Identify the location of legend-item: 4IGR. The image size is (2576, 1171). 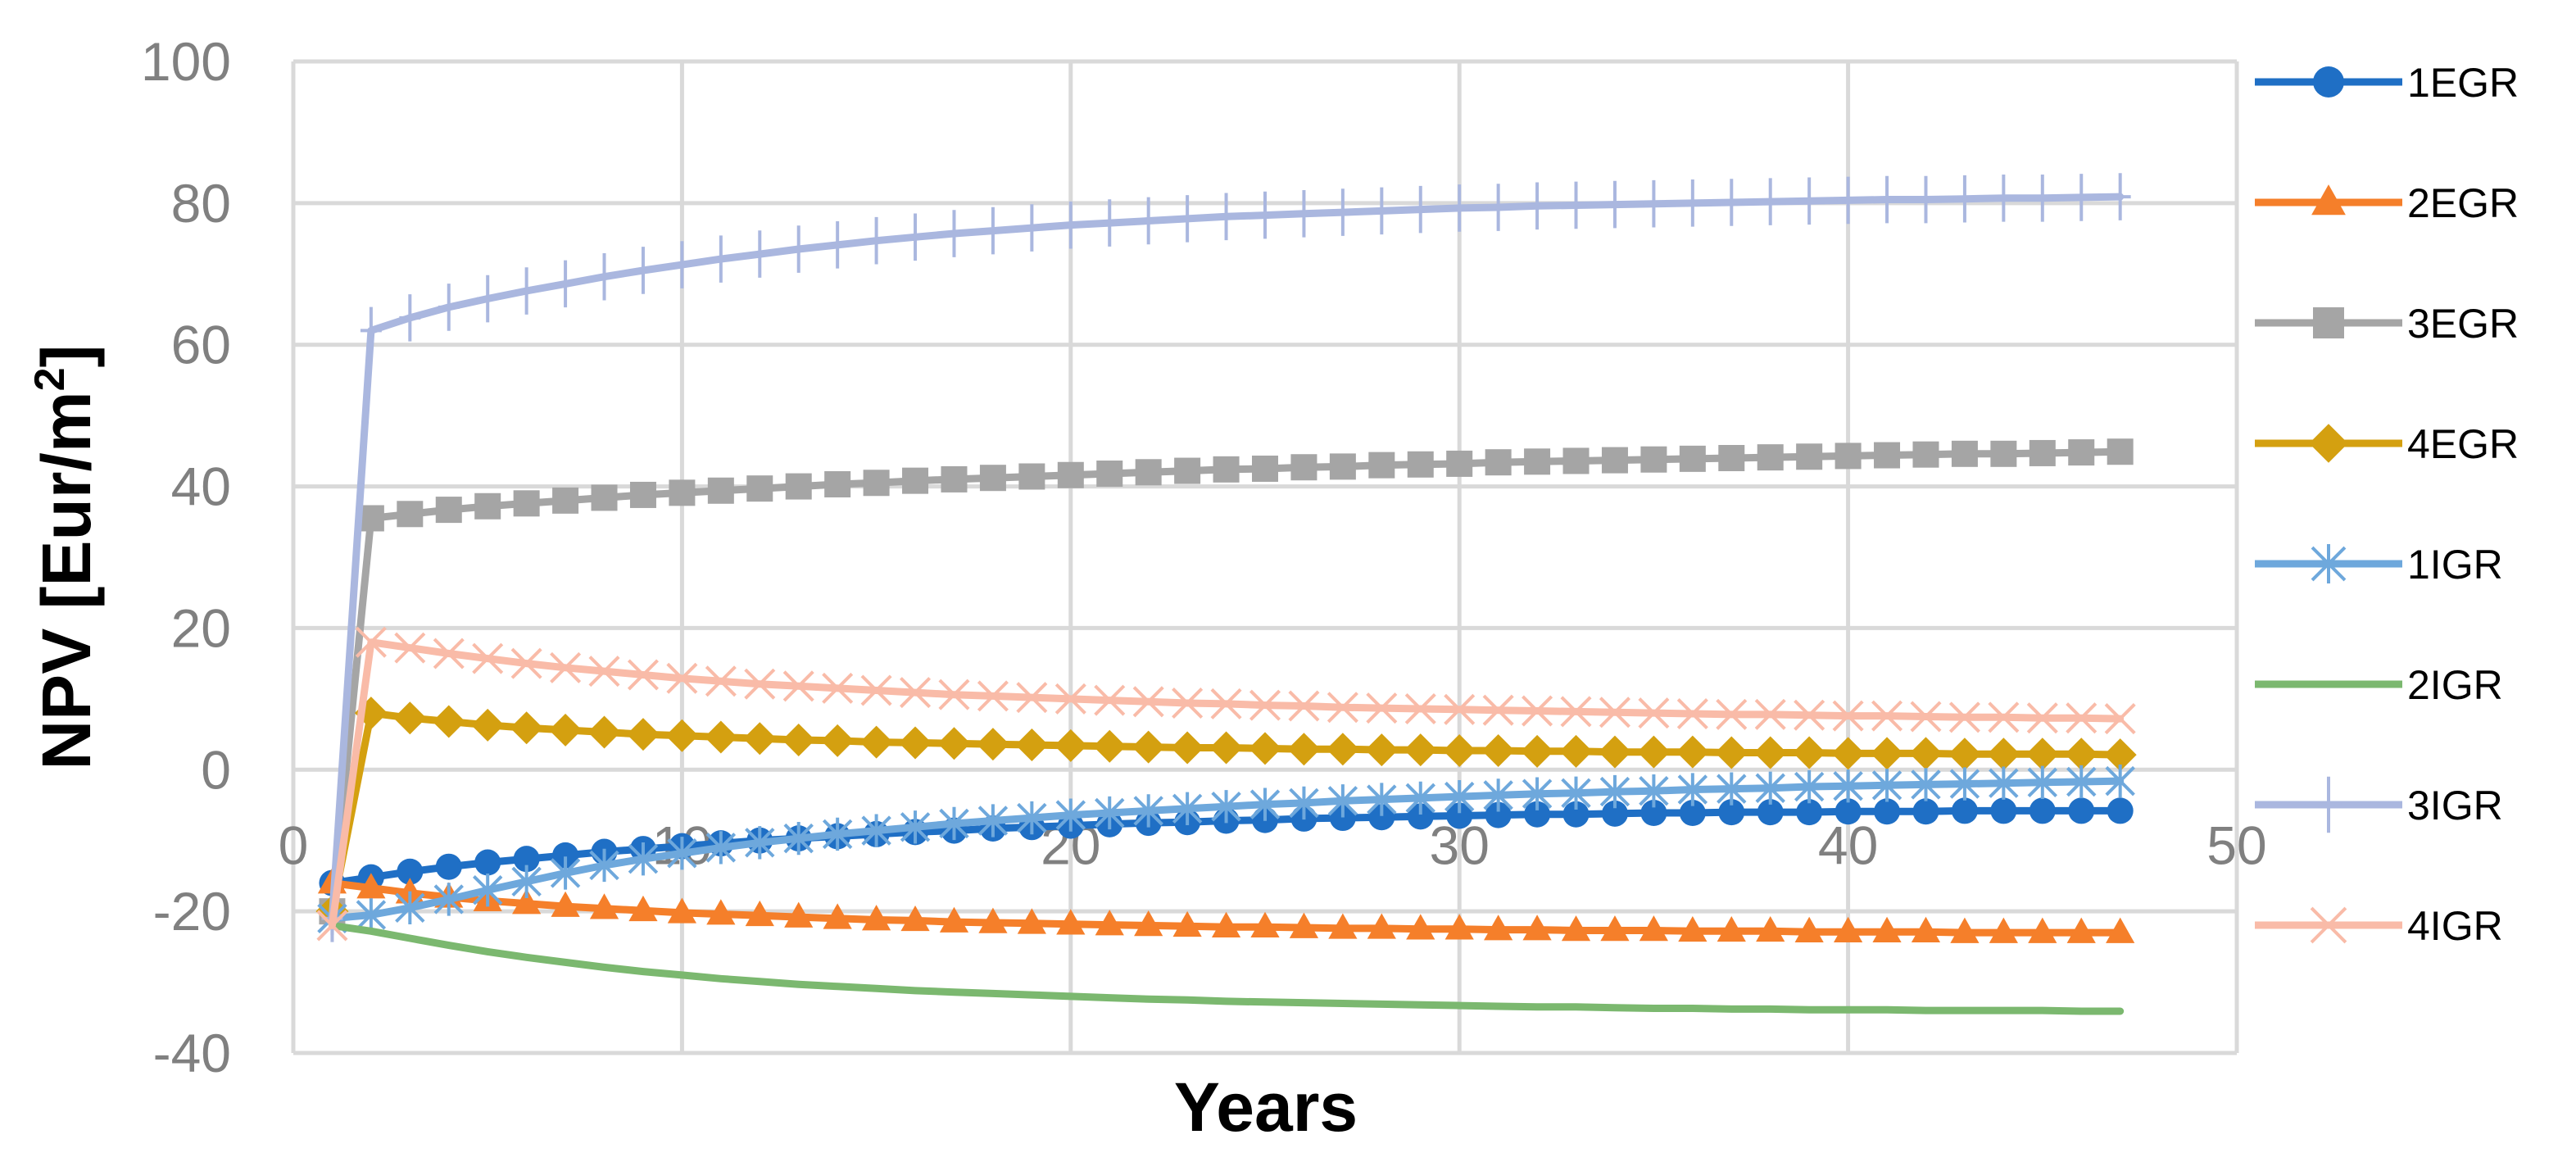
(2379, 926).